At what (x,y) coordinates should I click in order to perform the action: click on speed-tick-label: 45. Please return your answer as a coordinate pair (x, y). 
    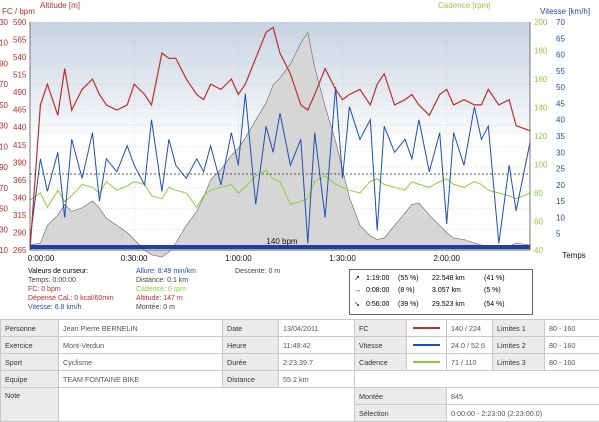
    Looking at the image, I should click on (560, 103).